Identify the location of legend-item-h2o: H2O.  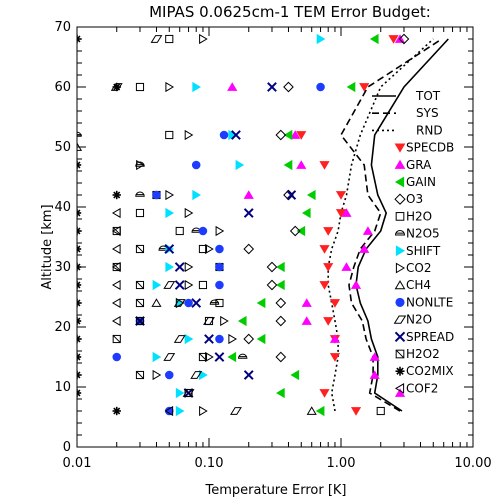
(413, 216).